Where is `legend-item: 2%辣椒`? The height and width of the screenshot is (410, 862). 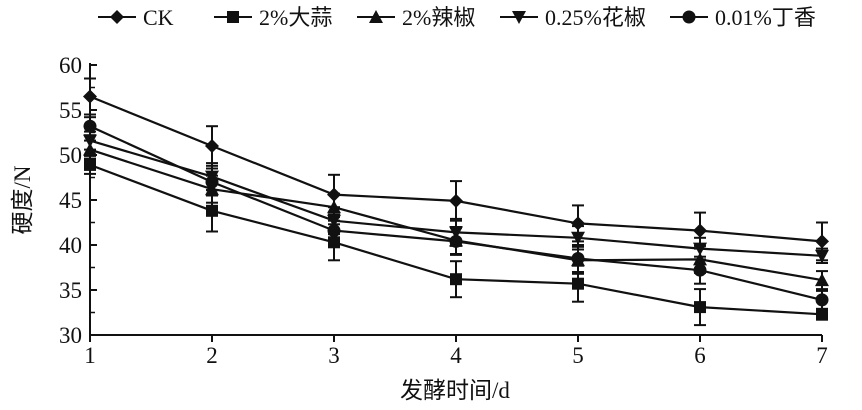
legend-item: 2%辣椒 is located at coordinates (416, 17).